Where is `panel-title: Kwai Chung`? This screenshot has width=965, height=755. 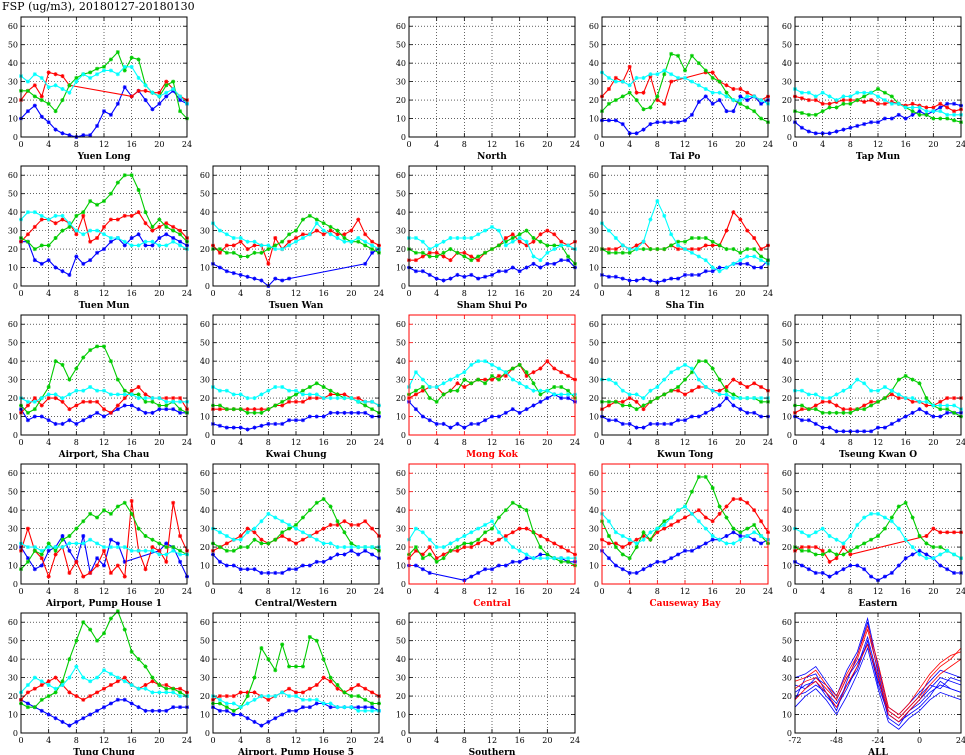
panel-title: Kwai Chung is located at coordinates (296, 455).